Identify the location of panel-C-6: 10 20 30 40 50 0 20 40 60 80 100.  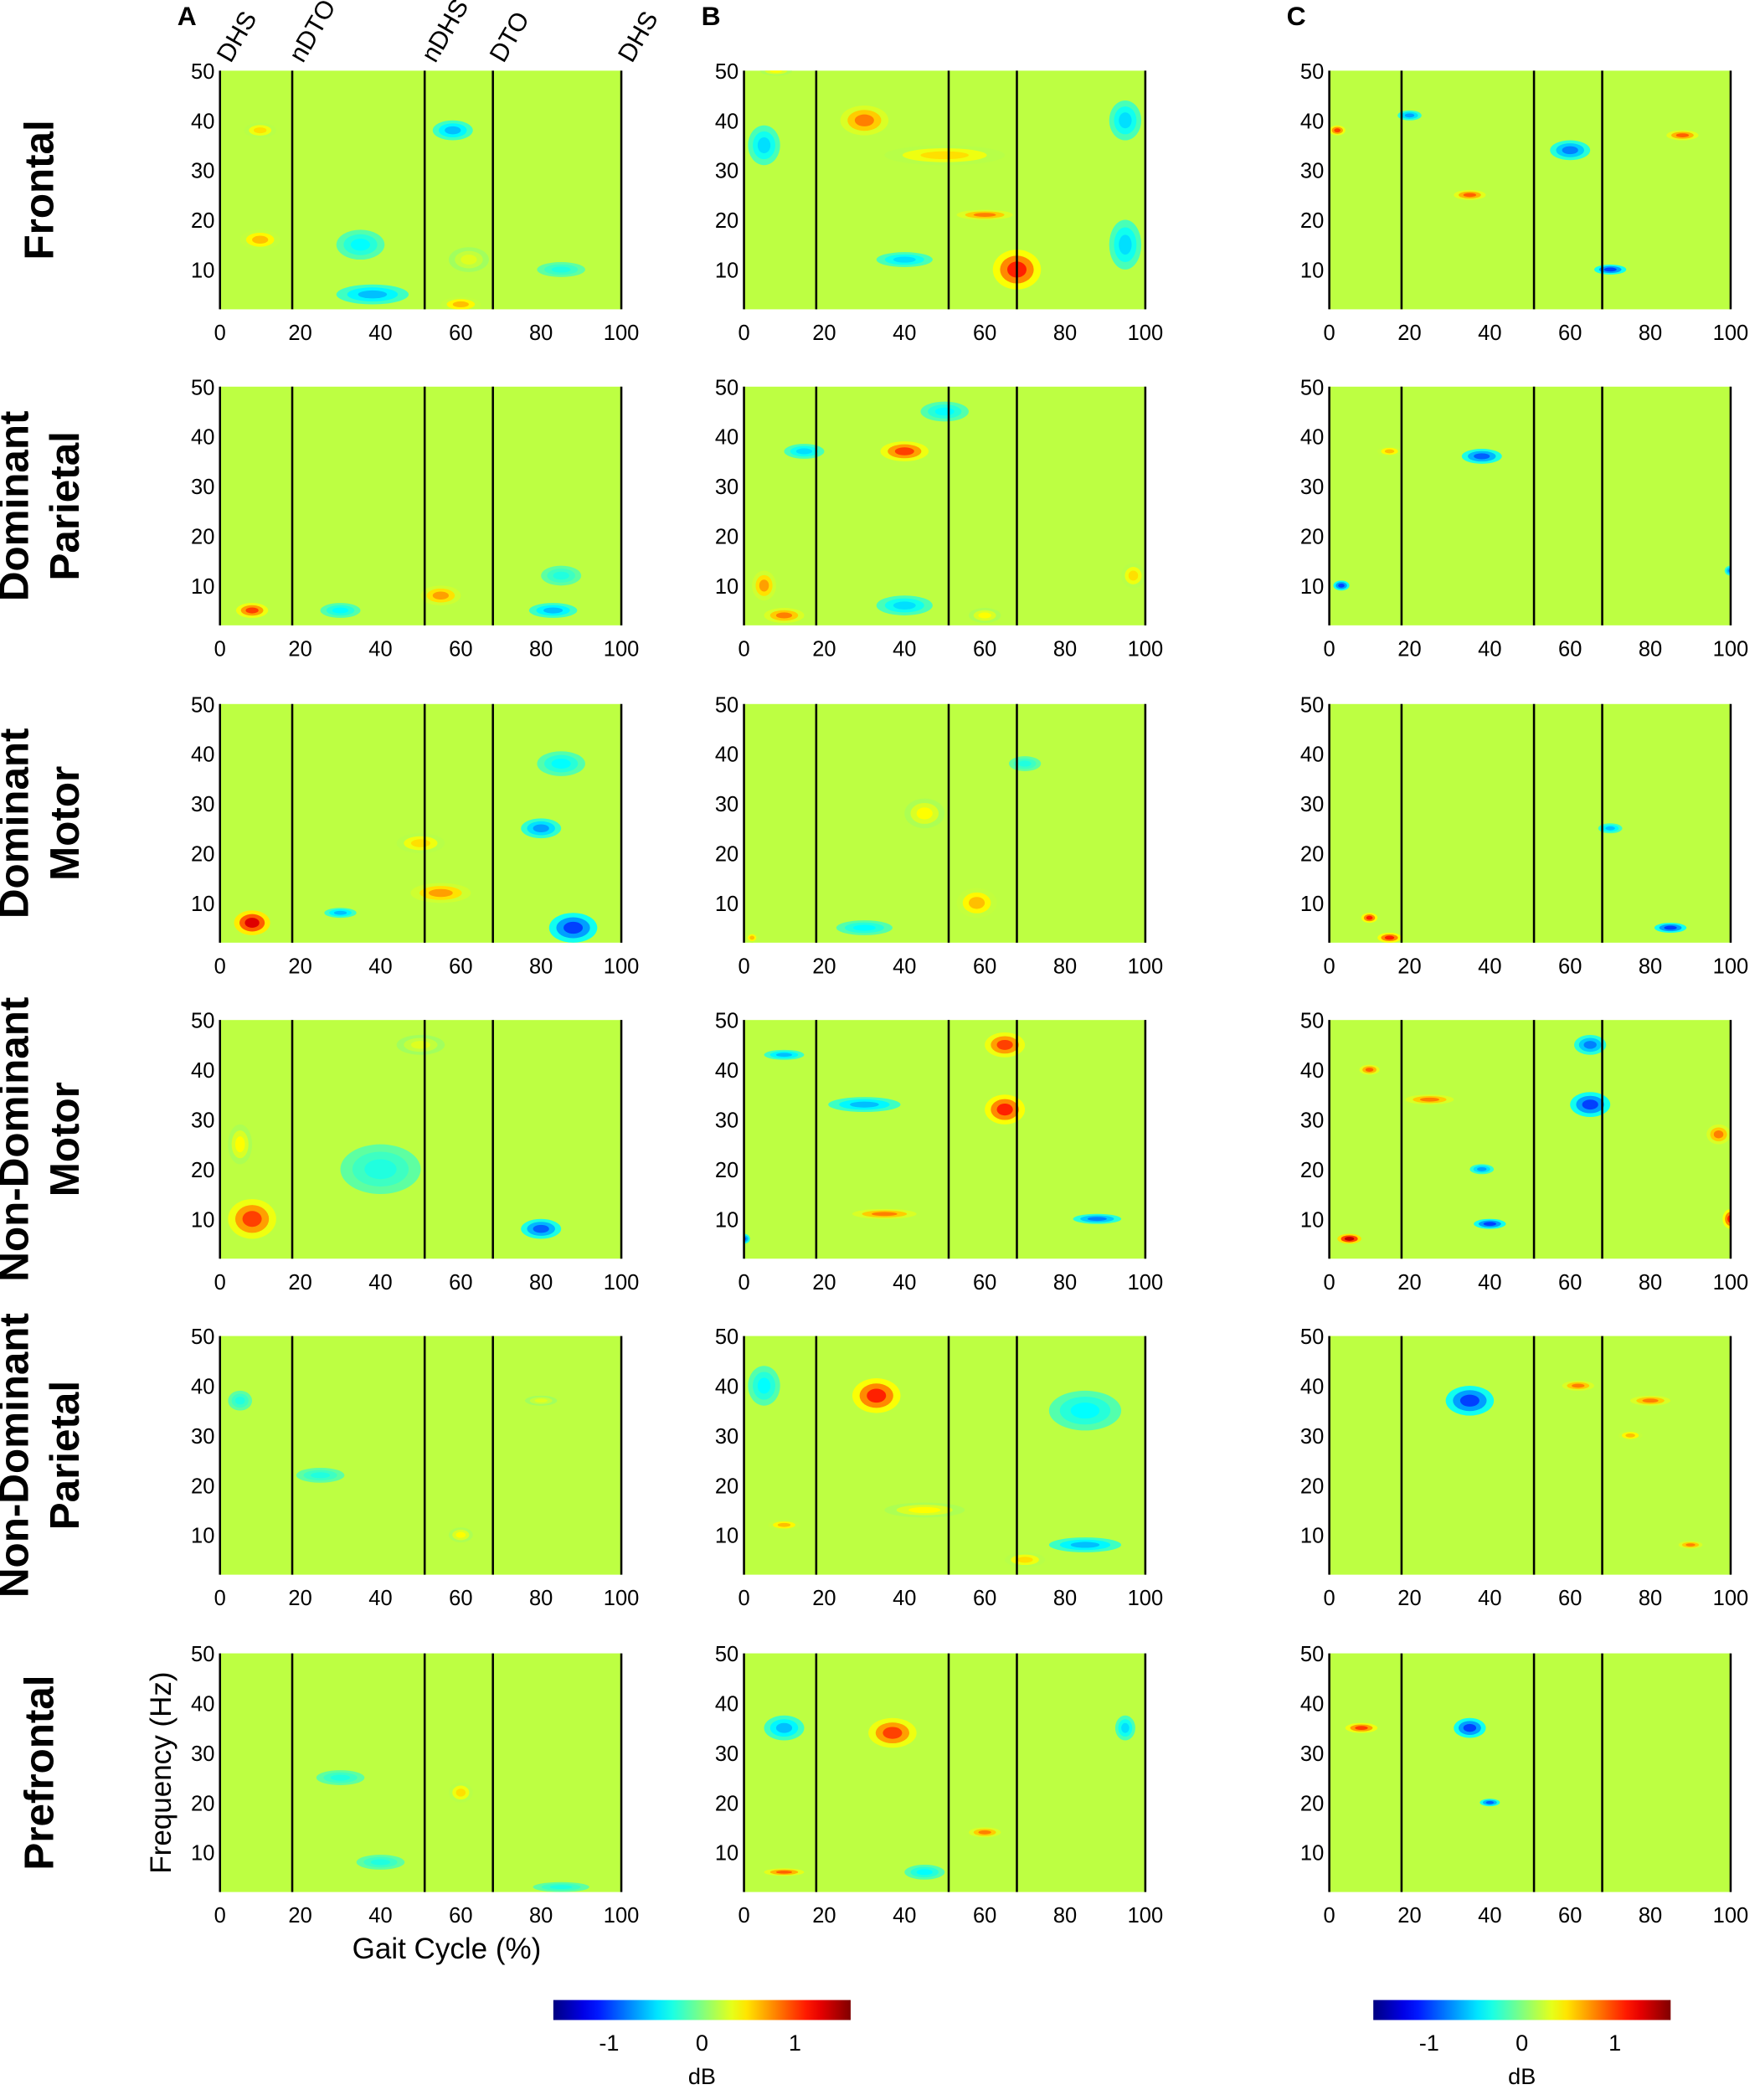
(1524, 1786).